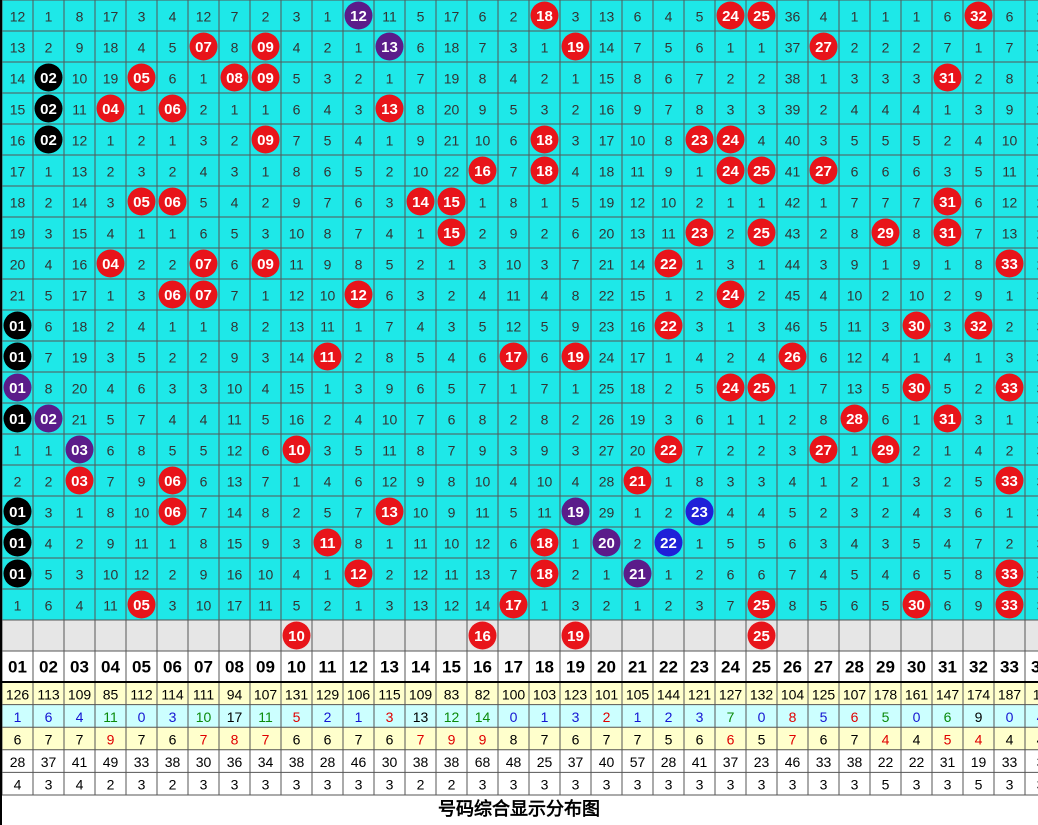  I want to click on stat-value: 36, so click(235, 762).